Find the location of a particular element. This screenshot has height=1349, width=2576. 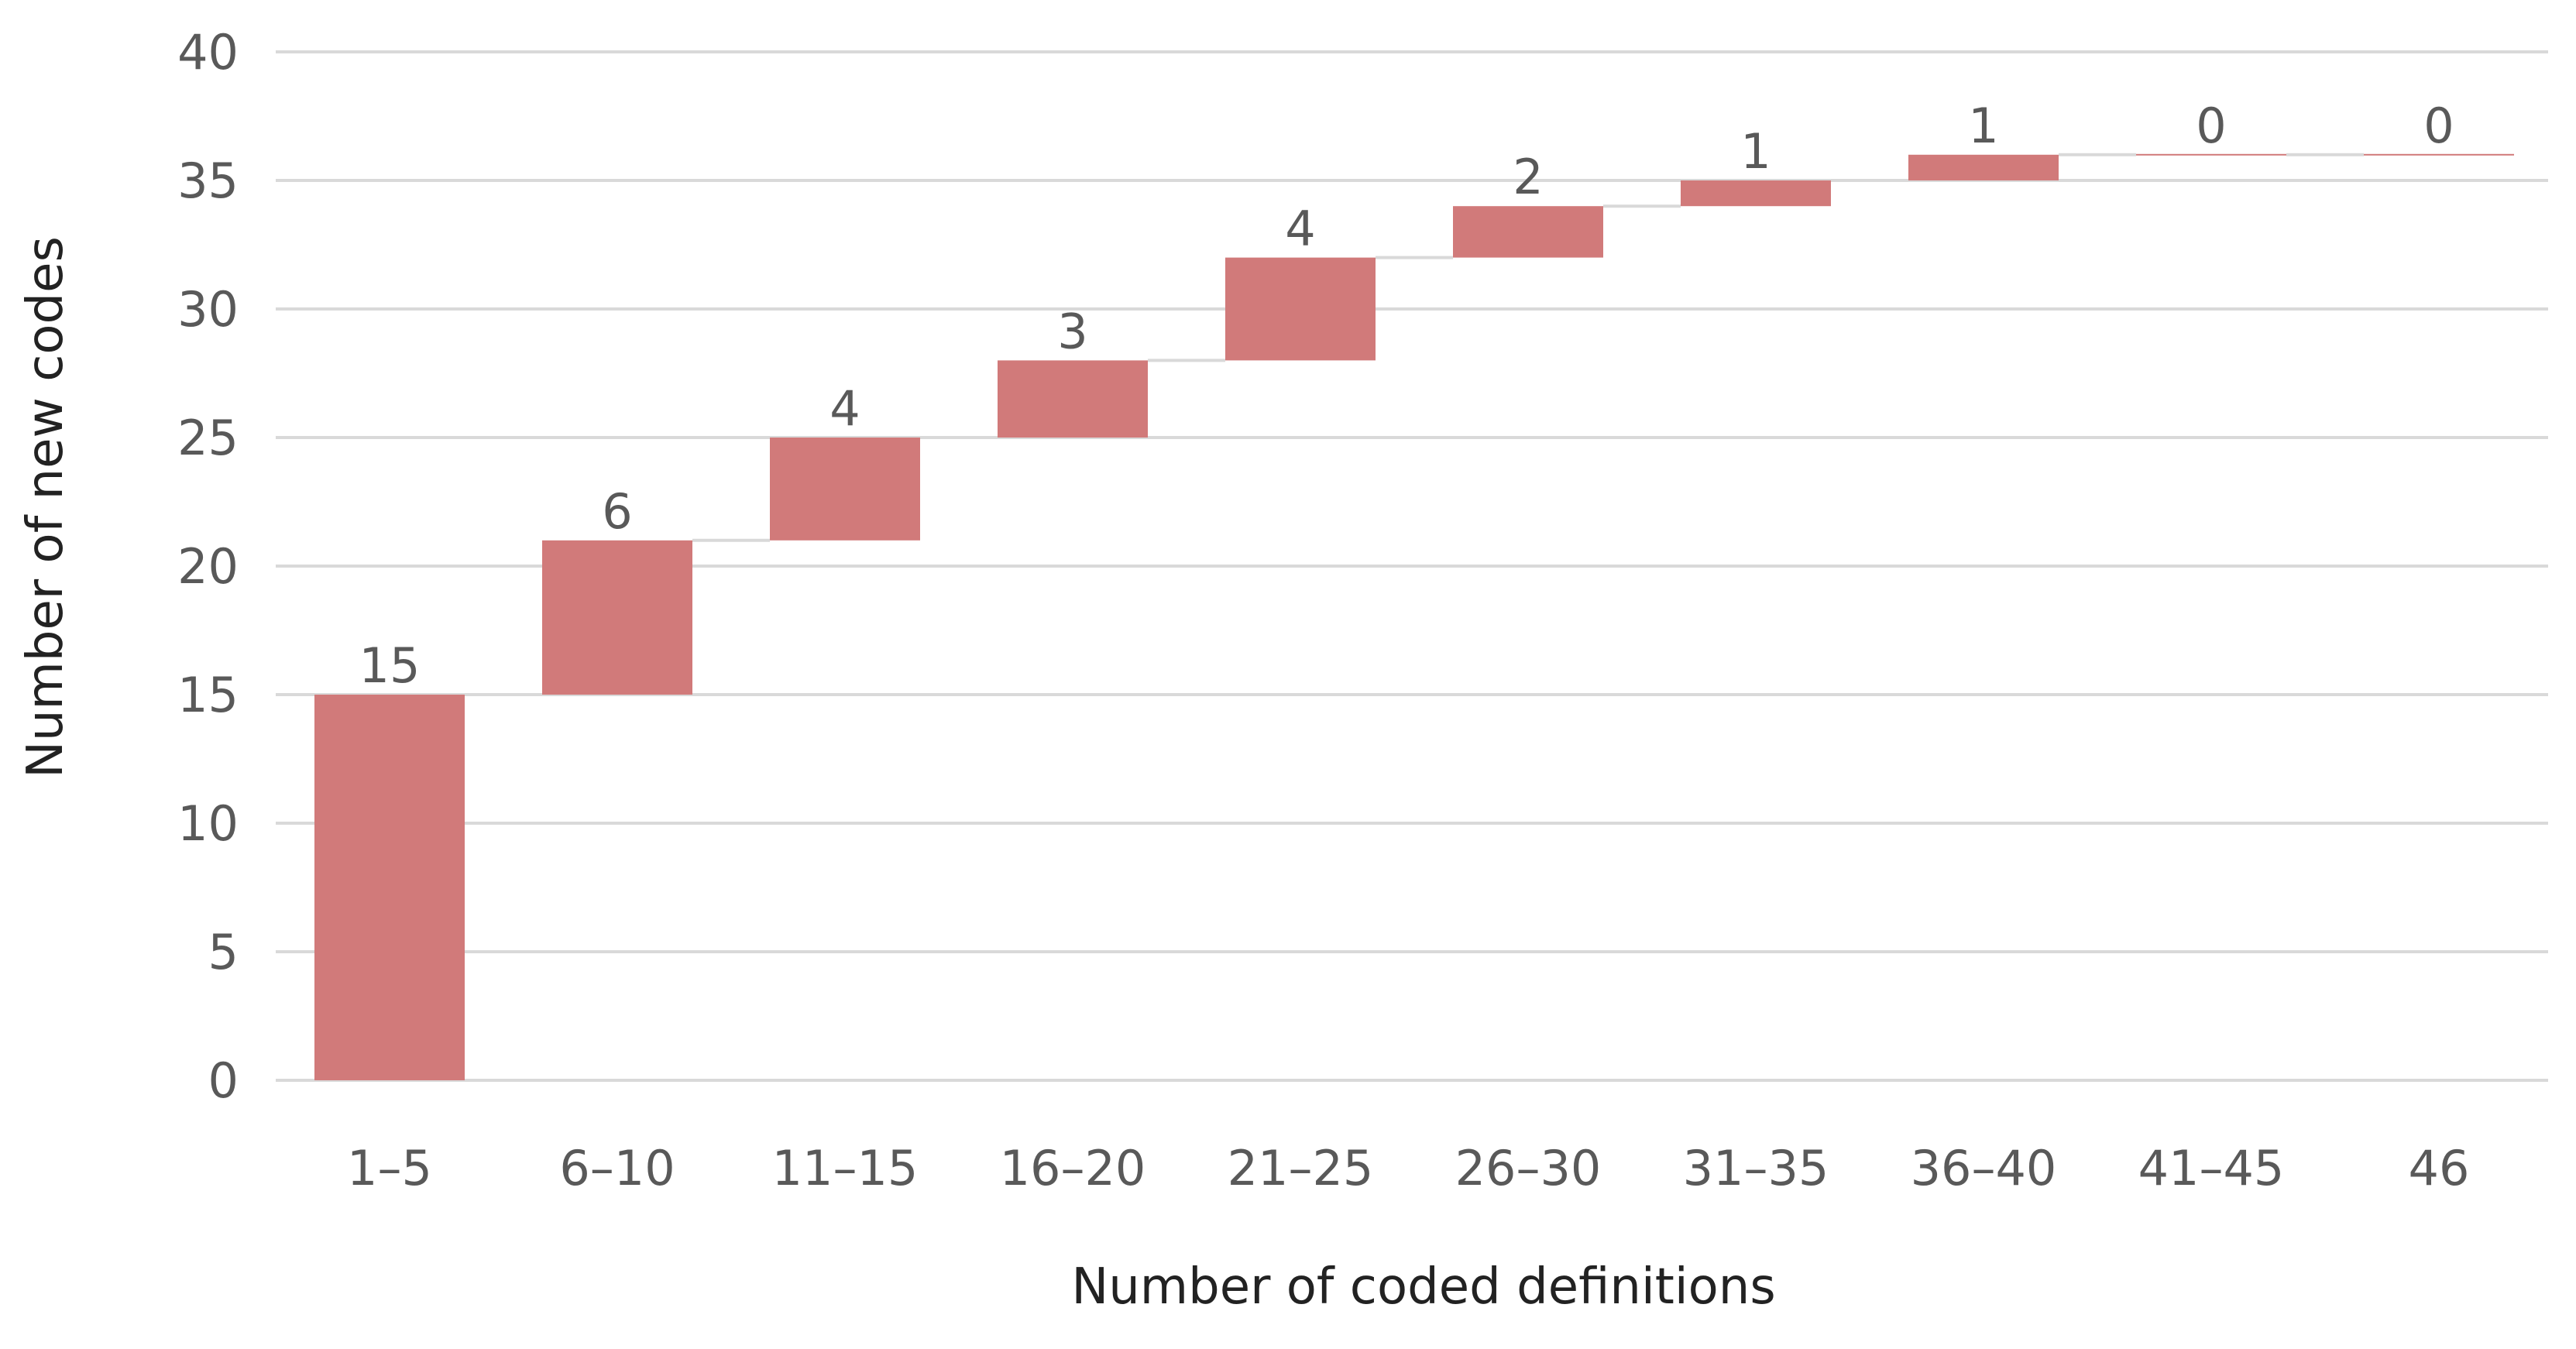

y-axis-ticks: 0 5 10 15 20 25 30 35 40 is located at coordinates (208, 566).